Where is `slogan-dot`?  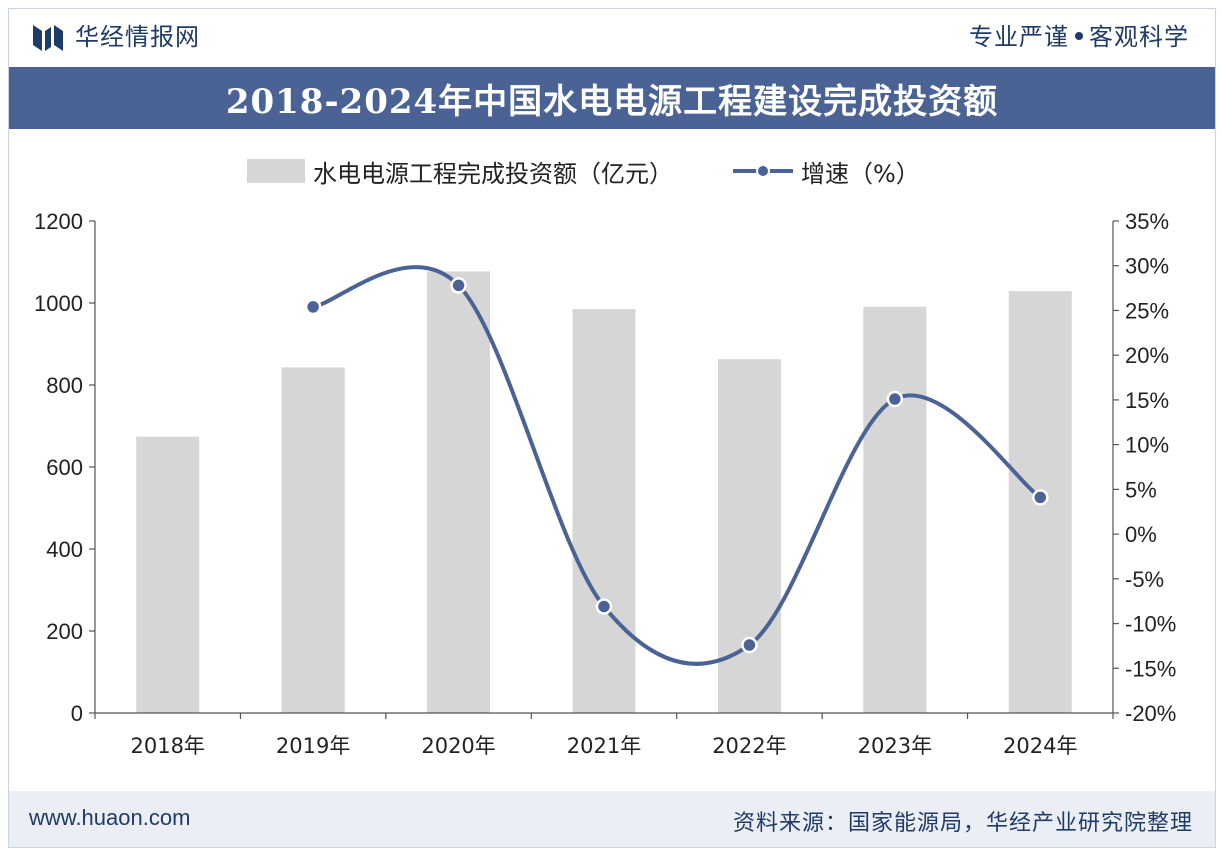 slogan-dot is located at coordinates (1079, 36).